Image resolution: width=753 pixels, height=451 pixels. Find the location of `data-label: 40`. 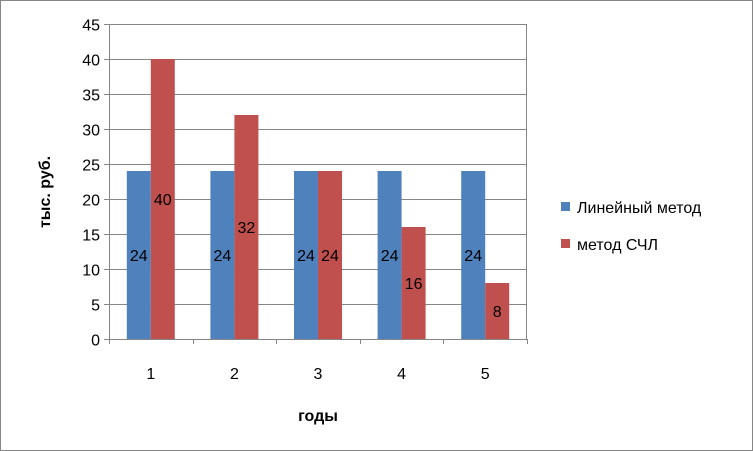

data-label: 40 is located at coordinates (163, 200).